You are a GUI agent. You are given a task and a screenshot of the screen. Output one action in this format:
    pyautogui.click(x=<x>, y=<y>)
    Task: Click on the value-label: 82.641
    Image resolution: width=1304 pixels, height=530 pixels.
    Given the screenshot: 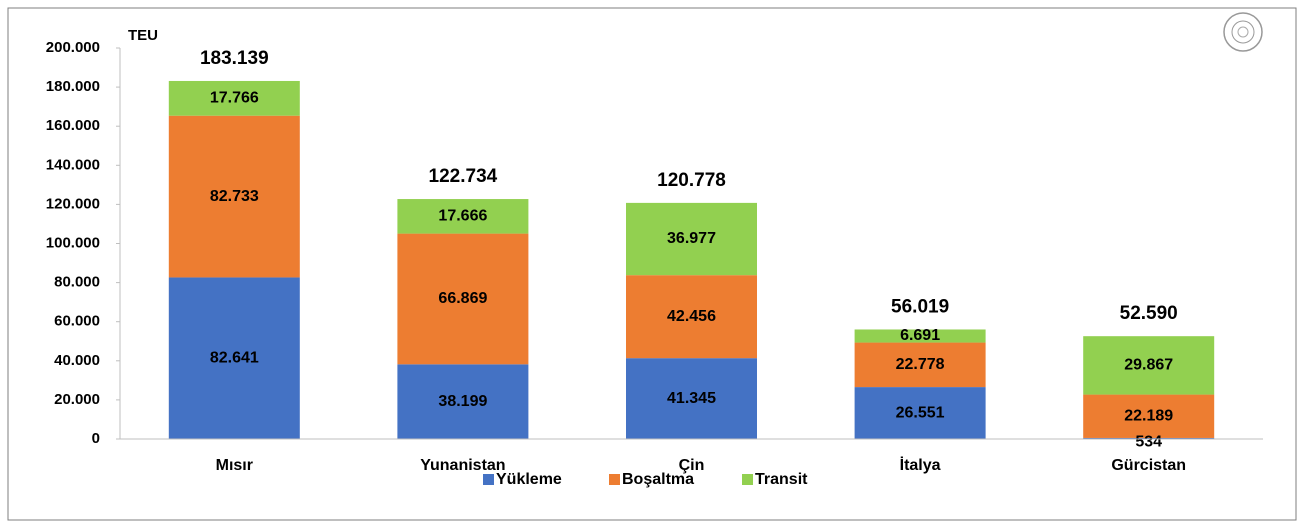 What is the action you would take?
    pyautogui.click(x=234, y=357)
    